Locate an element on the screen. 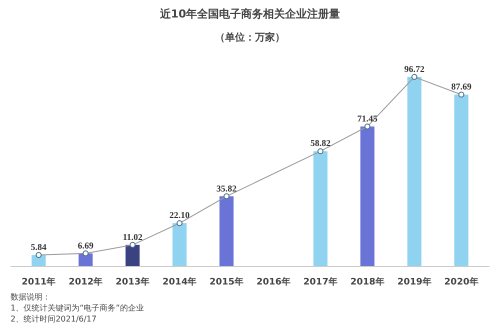 The width and height of the screenshot is (499, 323). chart-subtitle: （单位：万家） is located at coordinates (250, 38).